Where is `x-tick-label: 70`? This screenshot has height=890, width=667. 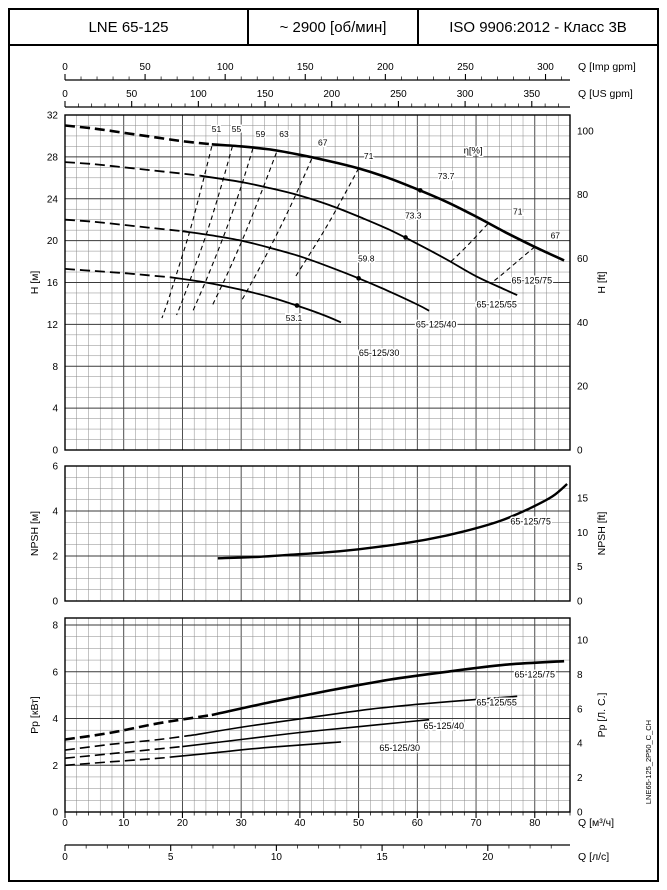 x-tick-label: 70 is located at coordinates (476, 823).